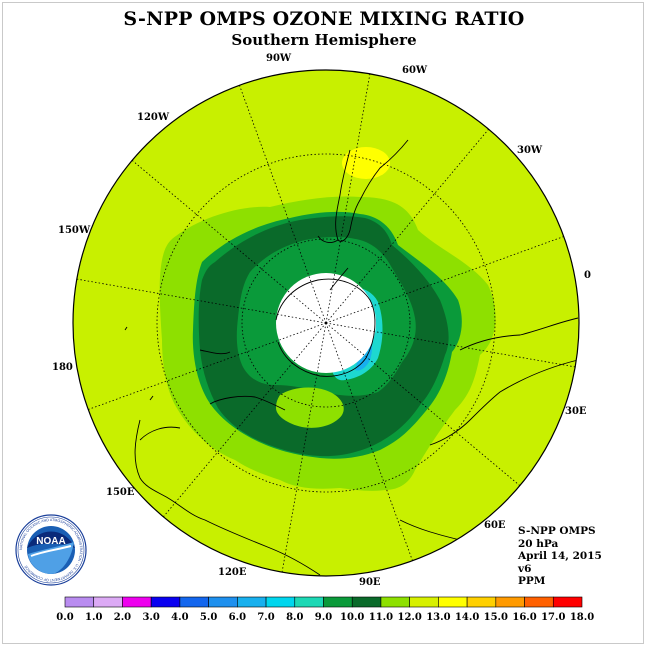  Describe the element at coordinates (576, 411) in the screenshot. I see `label-30e: 30E` at that location.